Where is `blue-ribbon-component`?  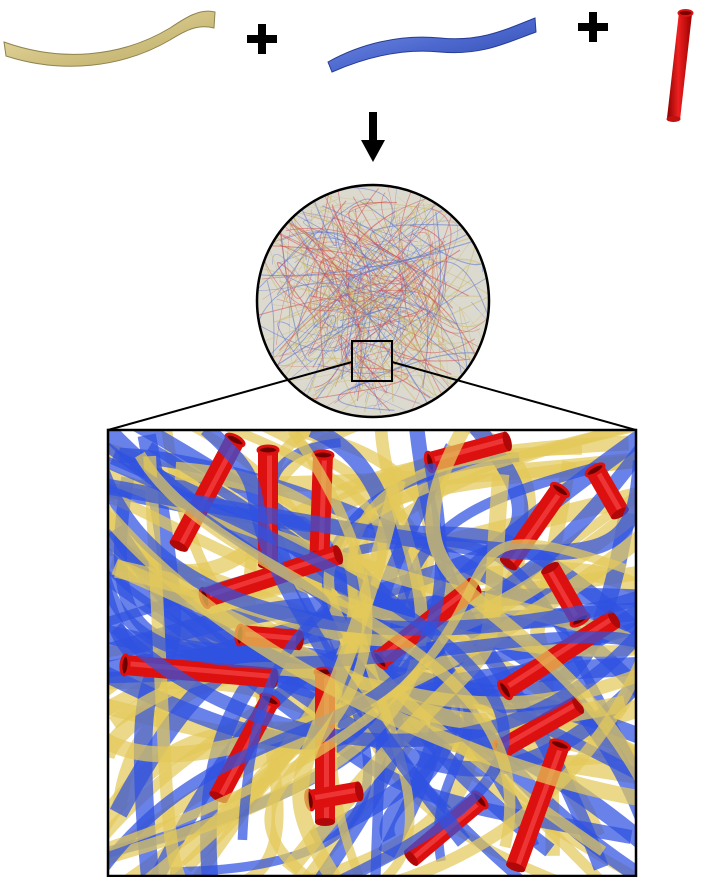 blue-ribbon-component is located at coordinates (432, 45).